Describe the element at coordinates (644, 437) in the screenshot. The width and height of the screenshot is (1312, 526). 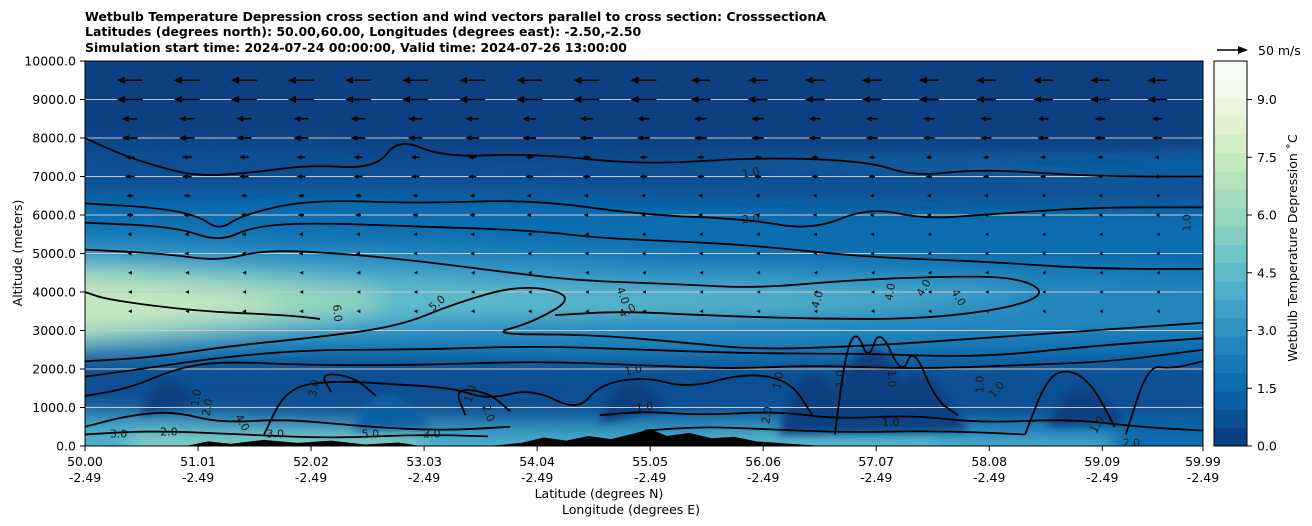
I see `terrain-silhouette` at that location.